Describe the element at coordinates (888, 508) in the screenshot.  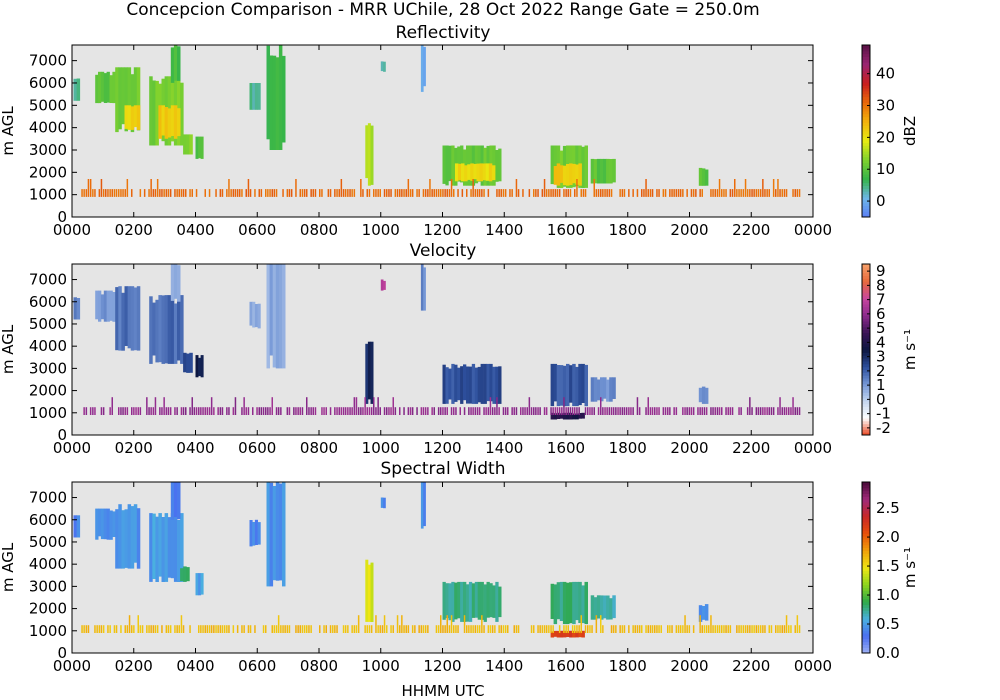
I see `colorbar-tick-label: 2.5` at that location.